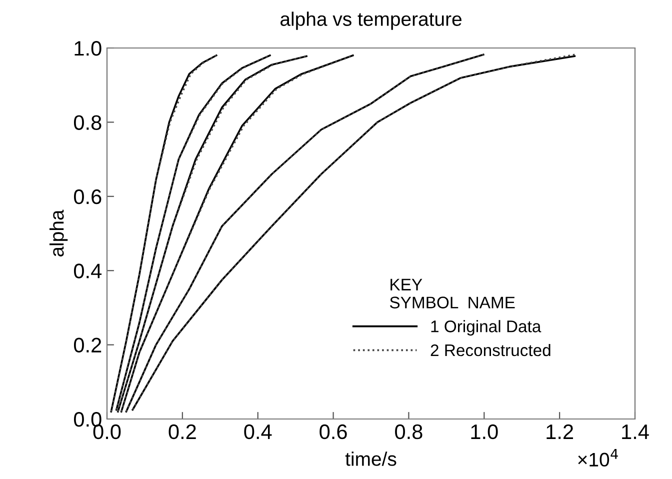  What do you see at coordinates (371, 21) in the screenshot?
I see `chart-title: alpha vs temperature` at bounding box center [371, 21].